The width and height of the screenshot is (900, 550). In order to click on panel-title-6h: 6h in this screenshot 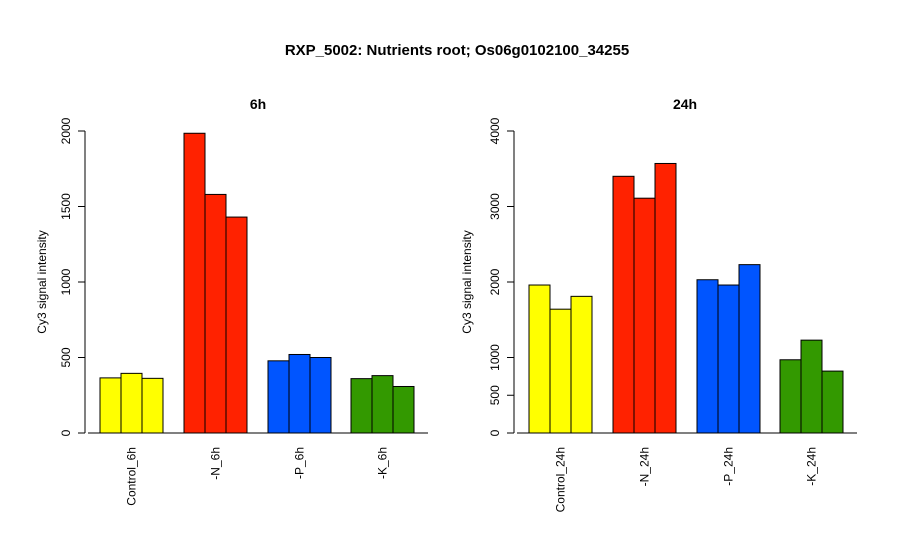, I will do `click(258, 104)`.